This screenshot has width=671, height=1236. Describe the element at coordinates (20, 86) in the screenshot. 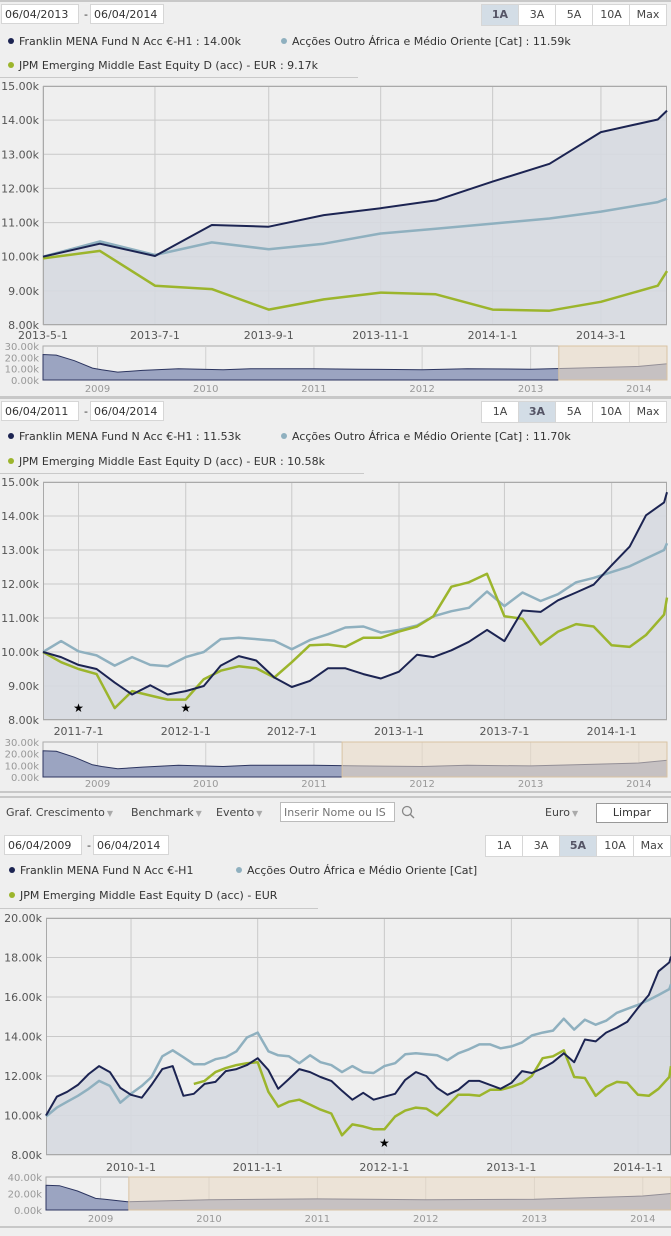

I see `y-tick-label: 15.00k` at that location.